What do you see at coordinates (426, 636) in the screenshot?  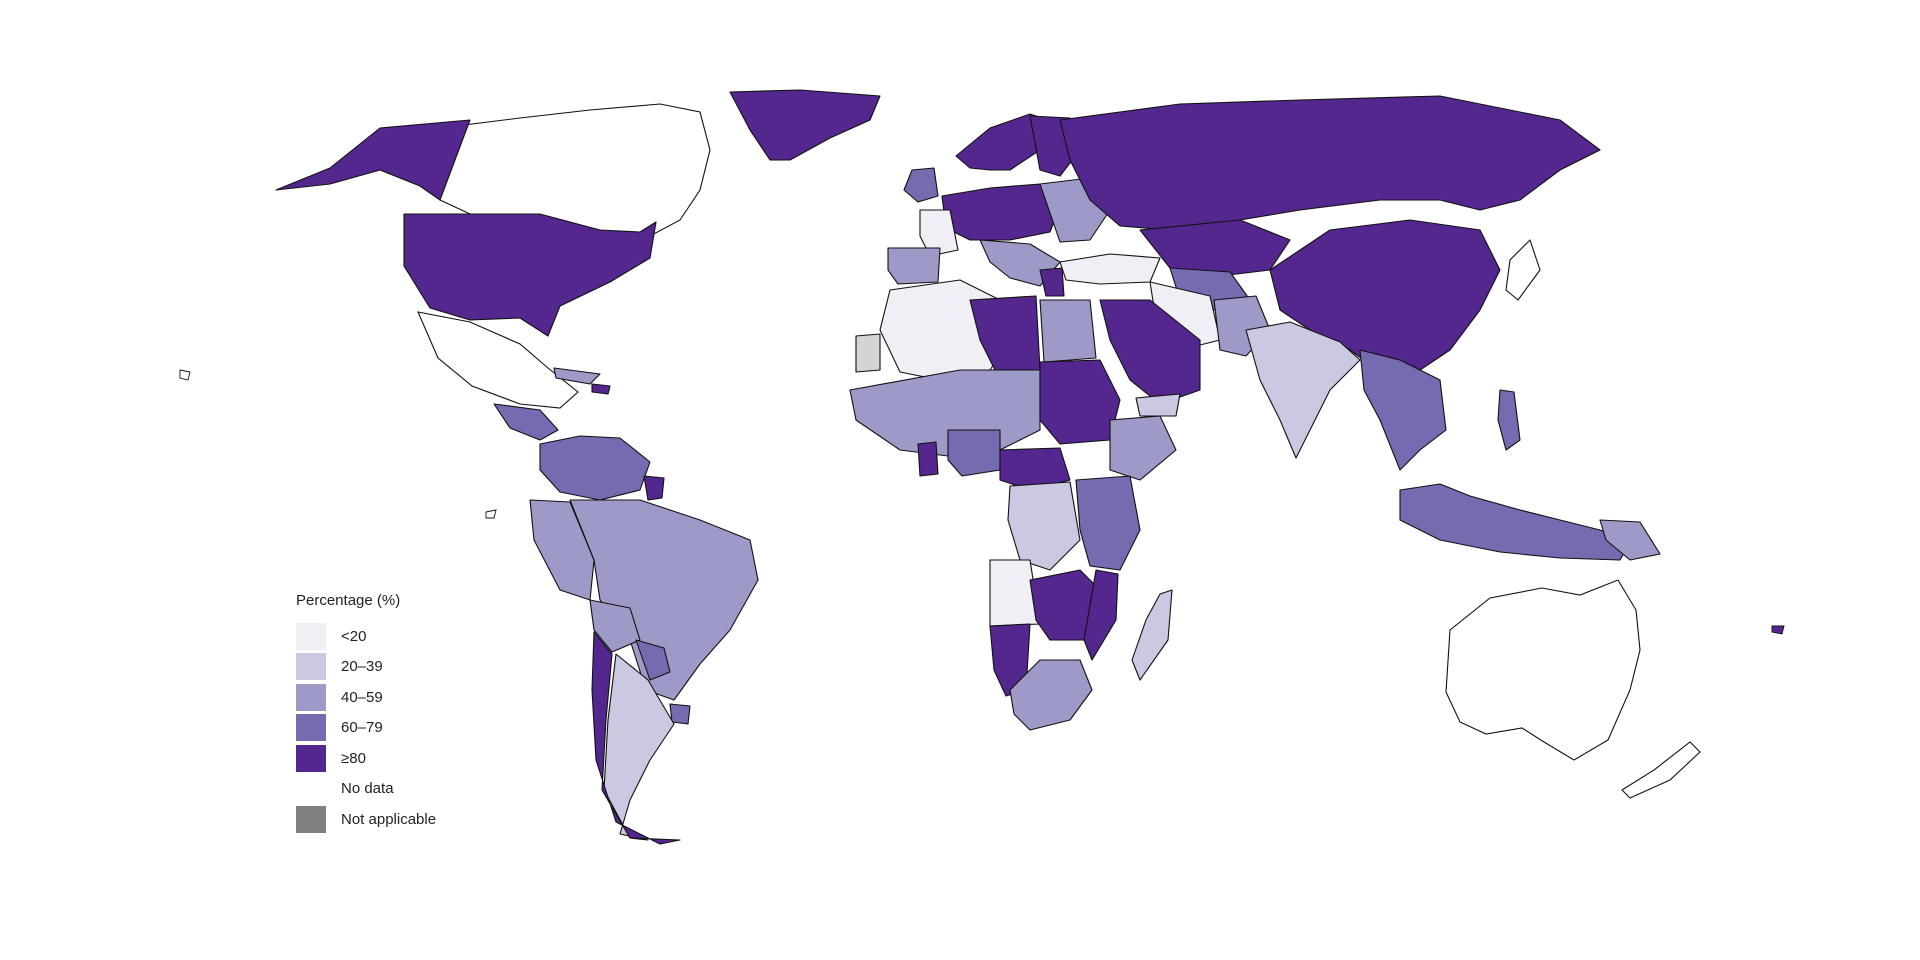 I see `legend-item-lt20: <20` at bounding box center [426, 636].